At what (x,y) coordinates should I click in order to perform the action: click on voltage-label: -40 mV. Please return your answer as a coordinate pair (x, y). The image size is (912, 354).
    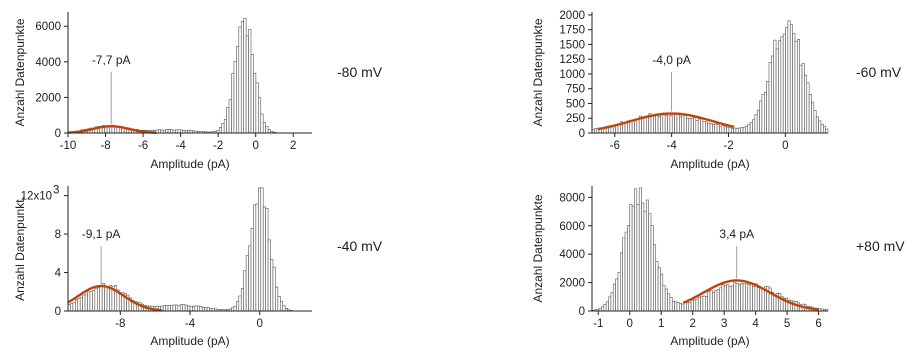
    Looking at the image, I should click on (360, 246).